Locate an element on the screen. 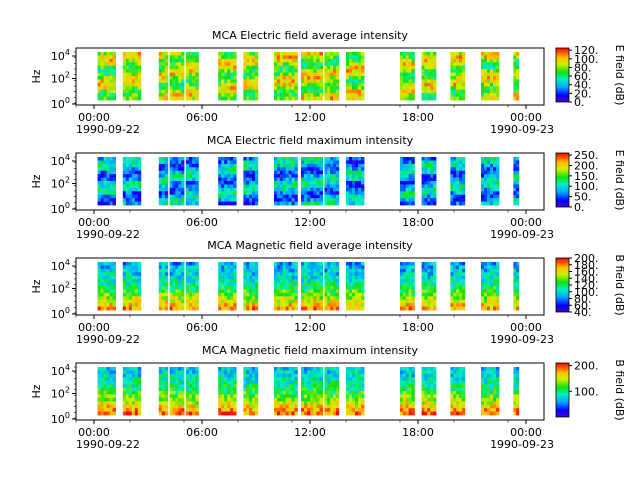 The height and width of the screenshot is (480, 640). x-tick-label: 12:00 is located at coordinates (310, 432).